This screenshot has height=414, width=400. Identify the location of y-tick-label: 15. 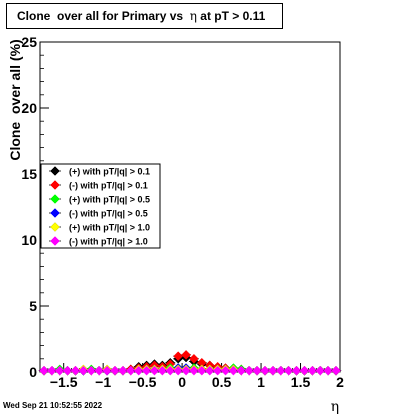
(29, 174).